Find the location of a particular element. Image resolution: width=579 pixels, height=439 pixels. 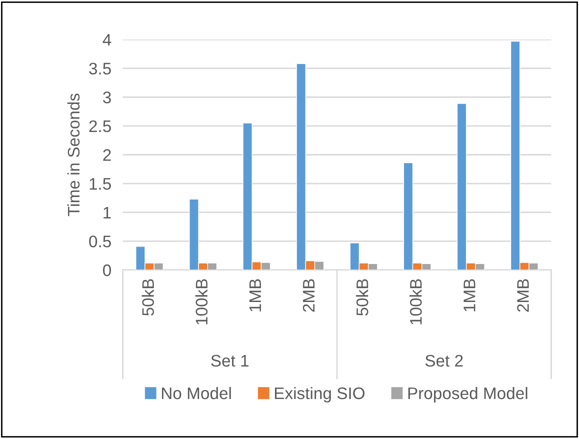

legend-label: No Model is located at coordinates (196, 393).